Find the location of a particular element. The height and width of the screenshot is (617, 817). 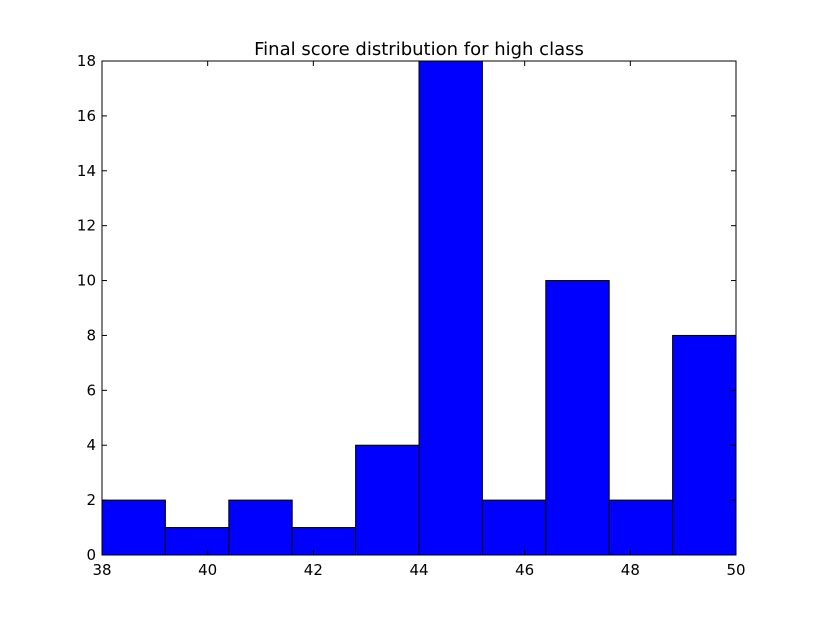

y-tick-label: 16 is located at coordinates (86, 116).